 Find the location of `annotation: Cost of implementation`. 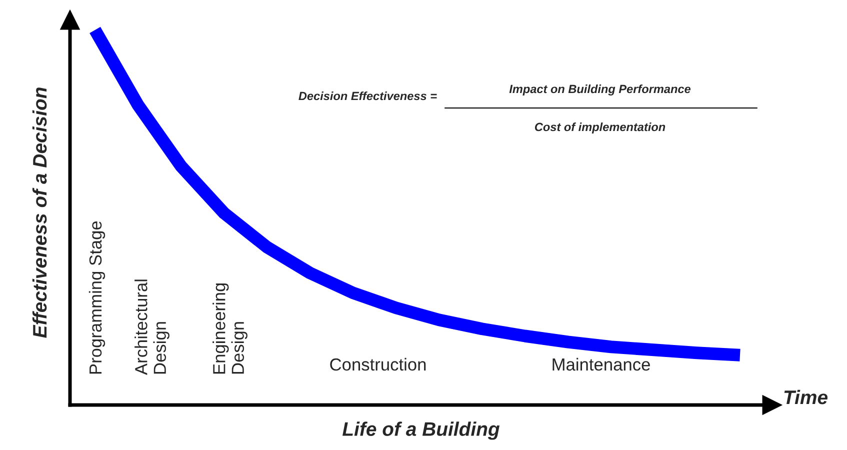

annotation: Cost of implementation is located at coordinates (600, 128).